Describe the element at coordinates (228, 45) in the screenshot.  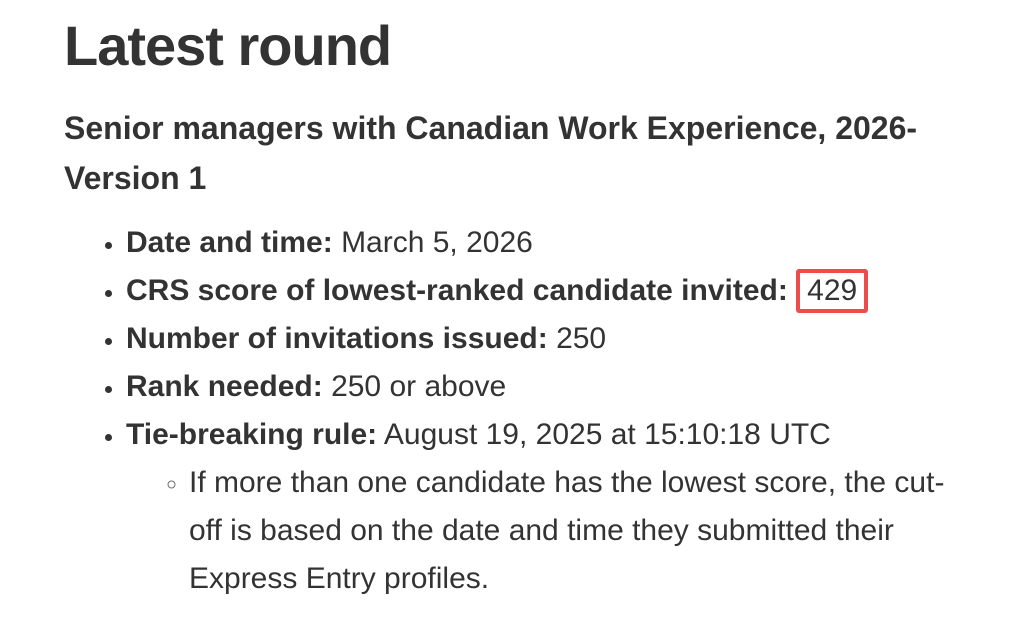
I see `page-title: Latest round` at that location.